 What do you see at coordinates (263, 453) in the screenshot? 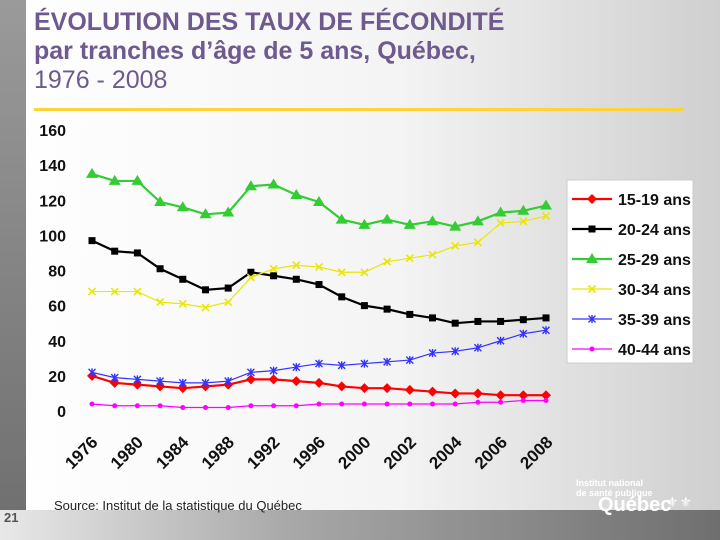
I see `x-tick-label: 1992` at bounding box center [263, 453].